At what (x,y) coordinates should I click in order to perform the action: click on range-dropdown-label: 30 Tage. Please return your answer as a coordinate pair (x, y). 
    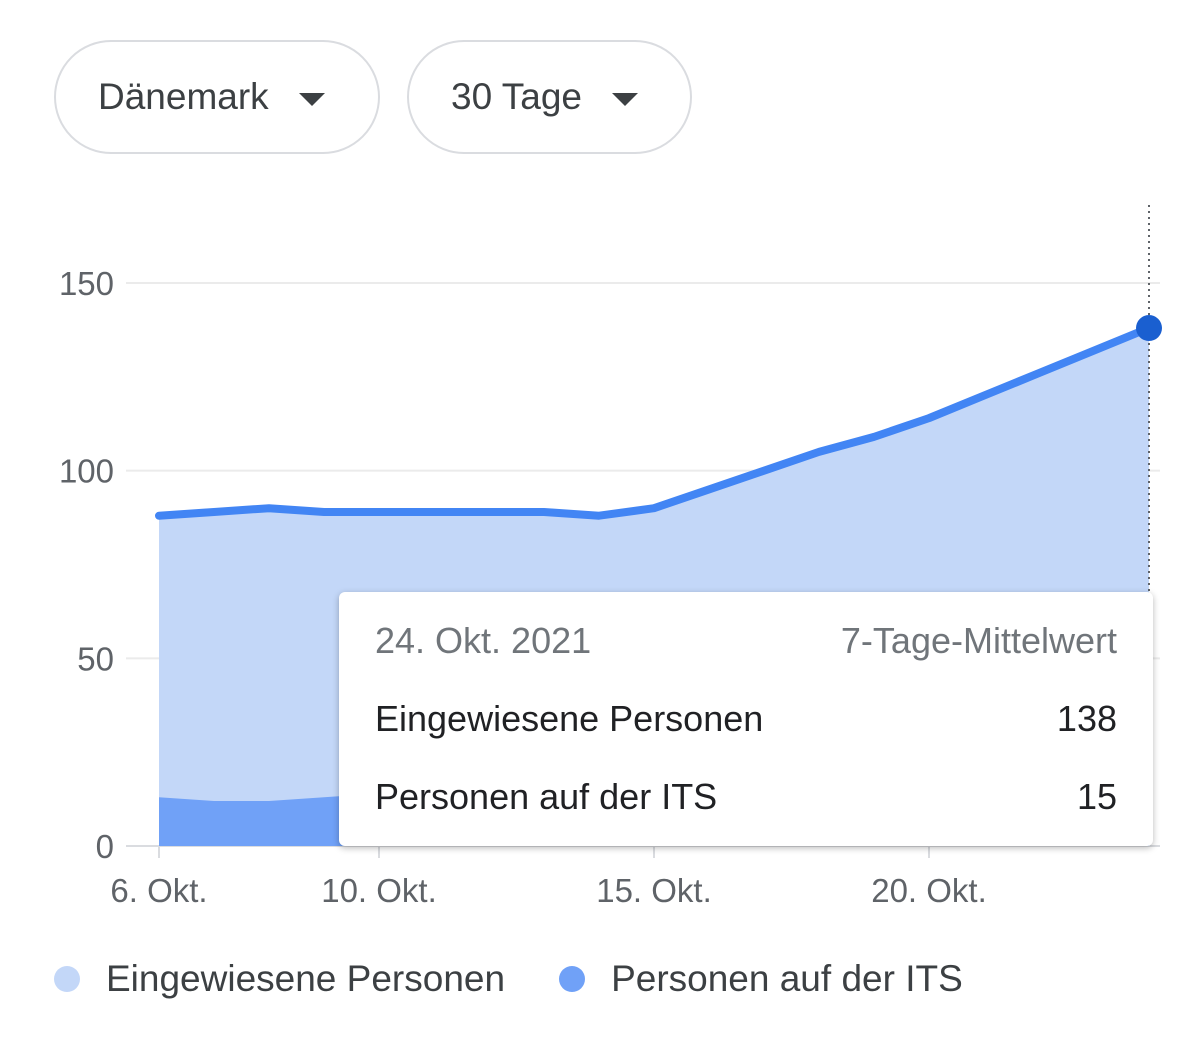
    Looking at the image, I should click on (516, 96).